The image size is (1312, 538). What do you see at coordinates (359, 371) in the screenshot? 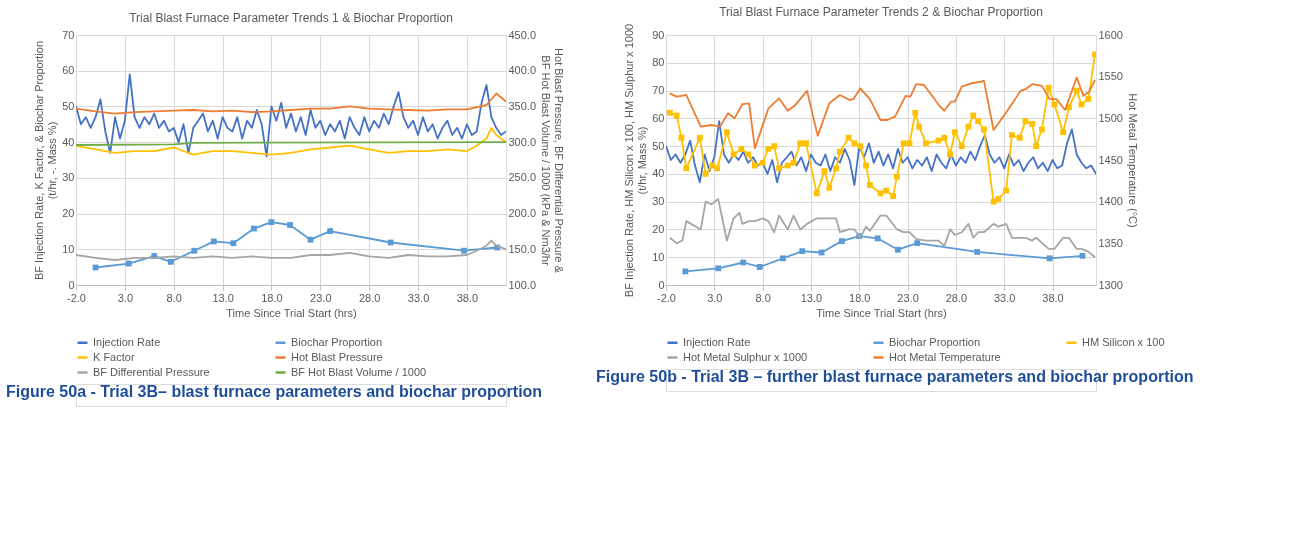
I see `legend-label: BF Hot Blast Volume / 1000` at bounding box center [359, 371].